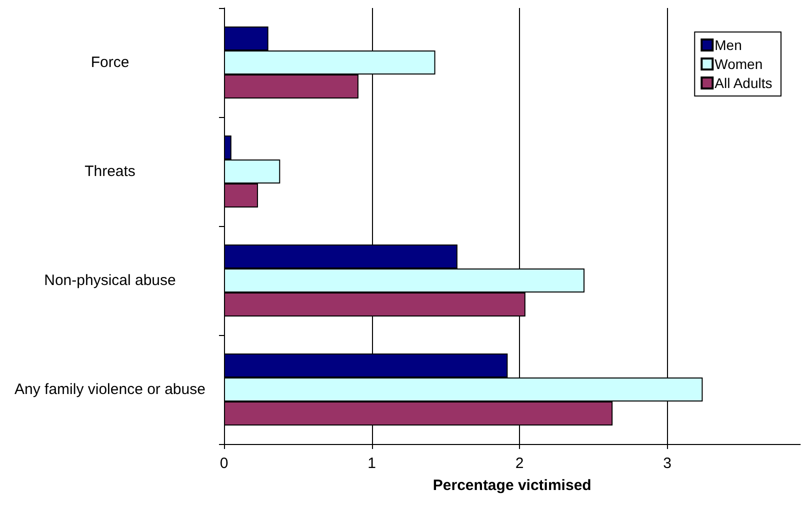 This screenshot has height=510, width=809. I want to click on legend-label: Women, so click(738, 64).